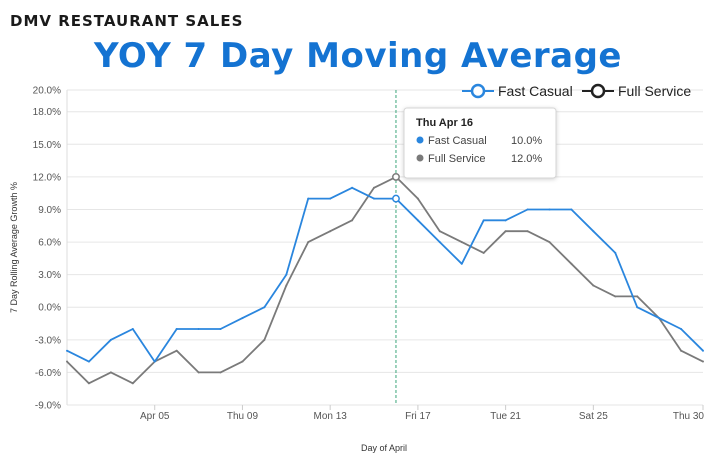  Describe the element at coordinates (456, 159) in the screenshot. I see `tooltip-series-full-service: Full Service` at that location.